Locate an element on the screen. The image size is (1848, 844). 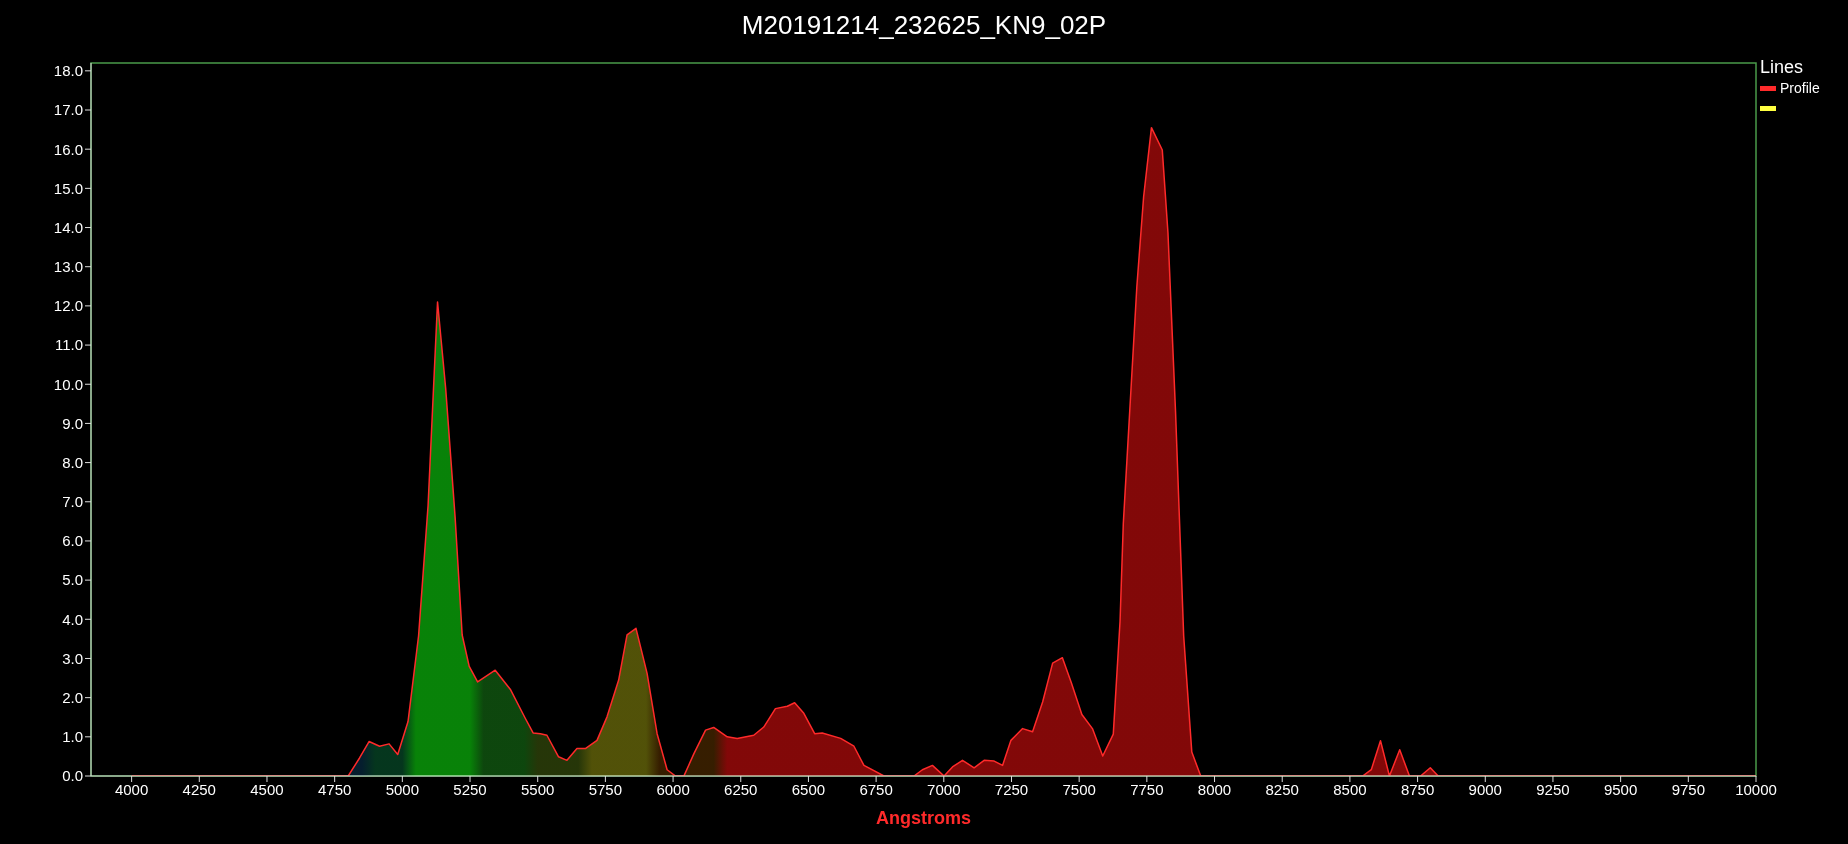
y-tick-label: 11.0 is located at coordinates (68, 345).